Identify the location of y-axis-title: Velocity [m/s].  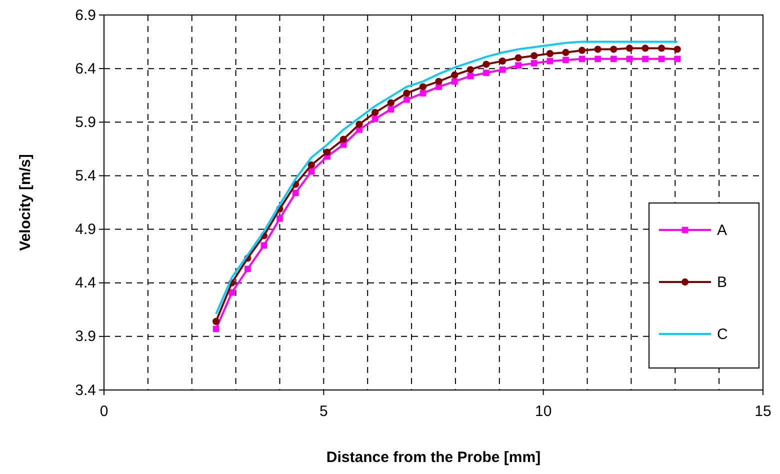
(25, 202).